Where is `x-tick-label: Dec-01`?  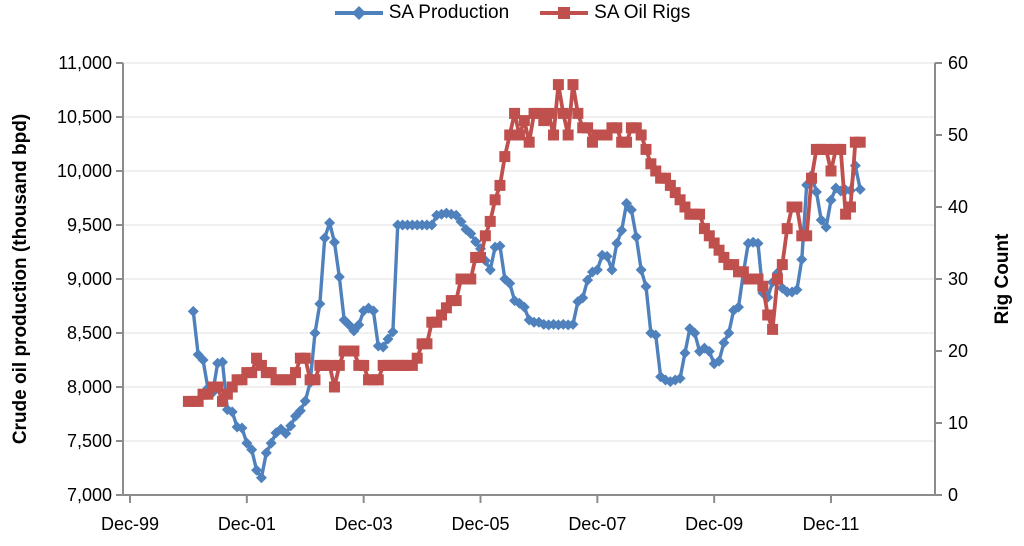 x-tick-label: Dec-01 is located at coordinates (247, 524).